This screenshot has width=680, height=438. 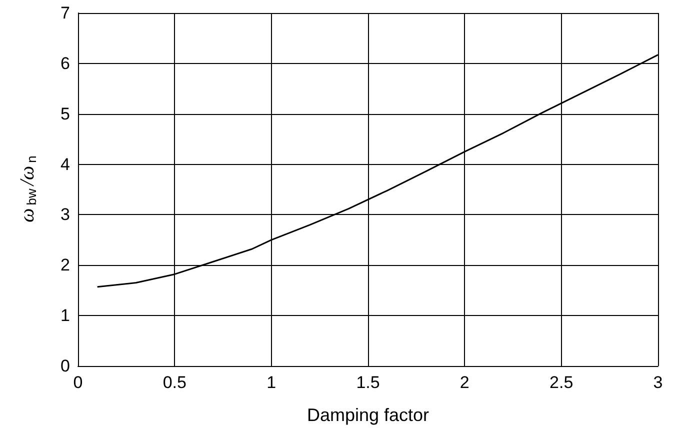 I want to click on x-tick-label: 2, so click(x=465, y=382).